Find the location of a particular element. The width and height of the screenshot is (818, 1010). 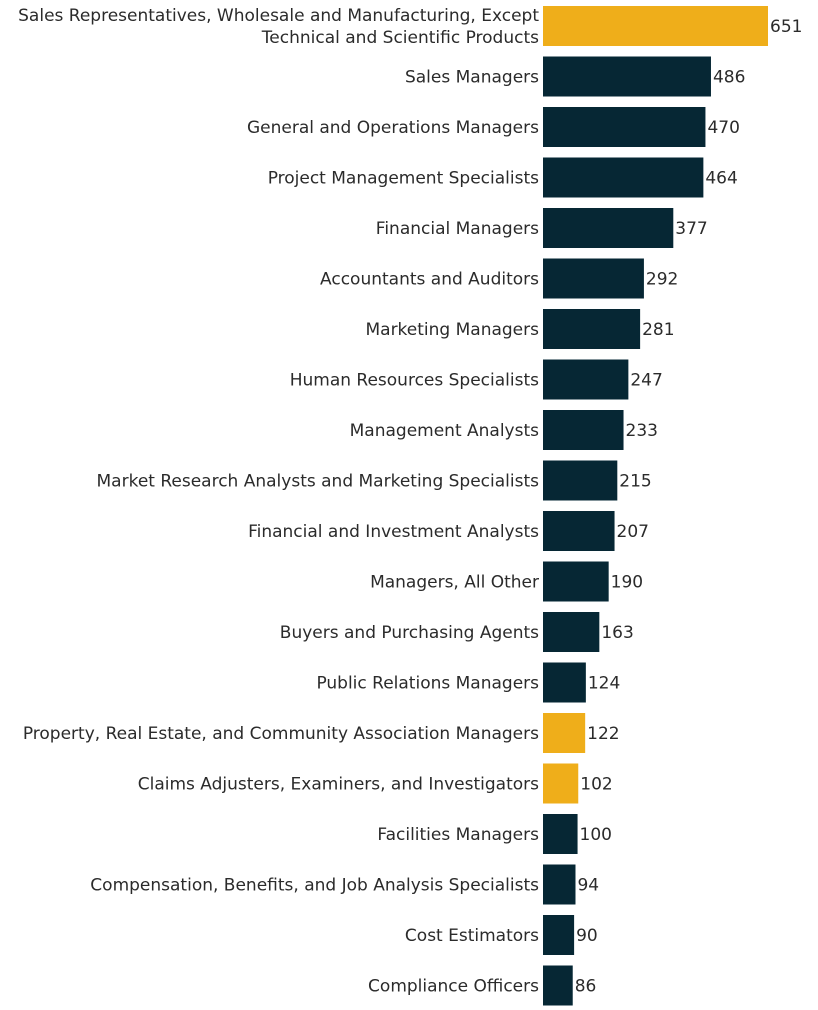

category-label-line: Financial and Investment Analysts is located at coordinates (393, 532).